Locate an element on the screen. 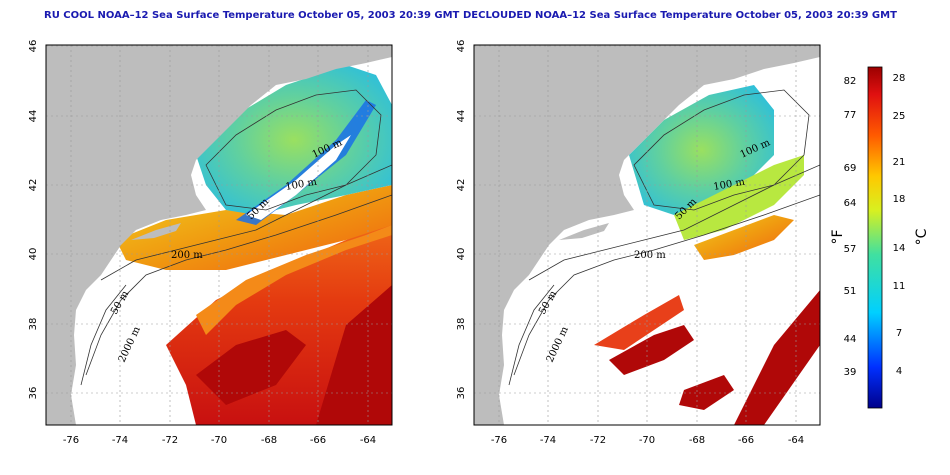 This screenshot has width=950, height=475. fahrenheit-tick-label: 51 is located at coordinates (850, 291).